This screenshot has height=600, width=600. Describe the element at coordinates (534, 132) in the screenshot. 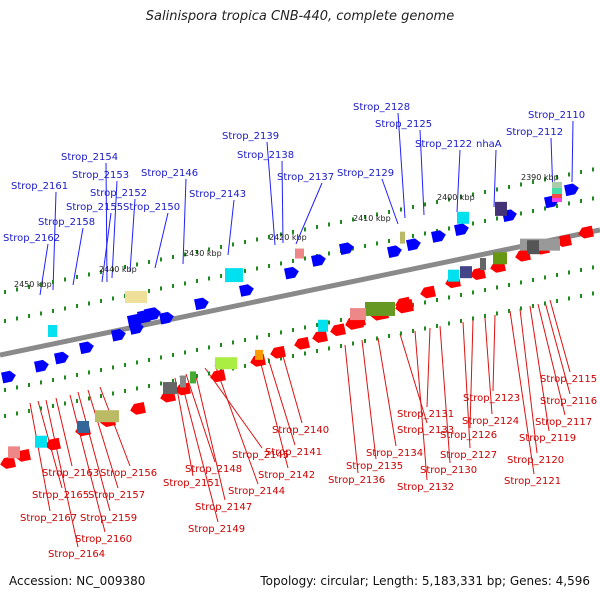

I see `top-gene-label: Strop_2112` at that location.